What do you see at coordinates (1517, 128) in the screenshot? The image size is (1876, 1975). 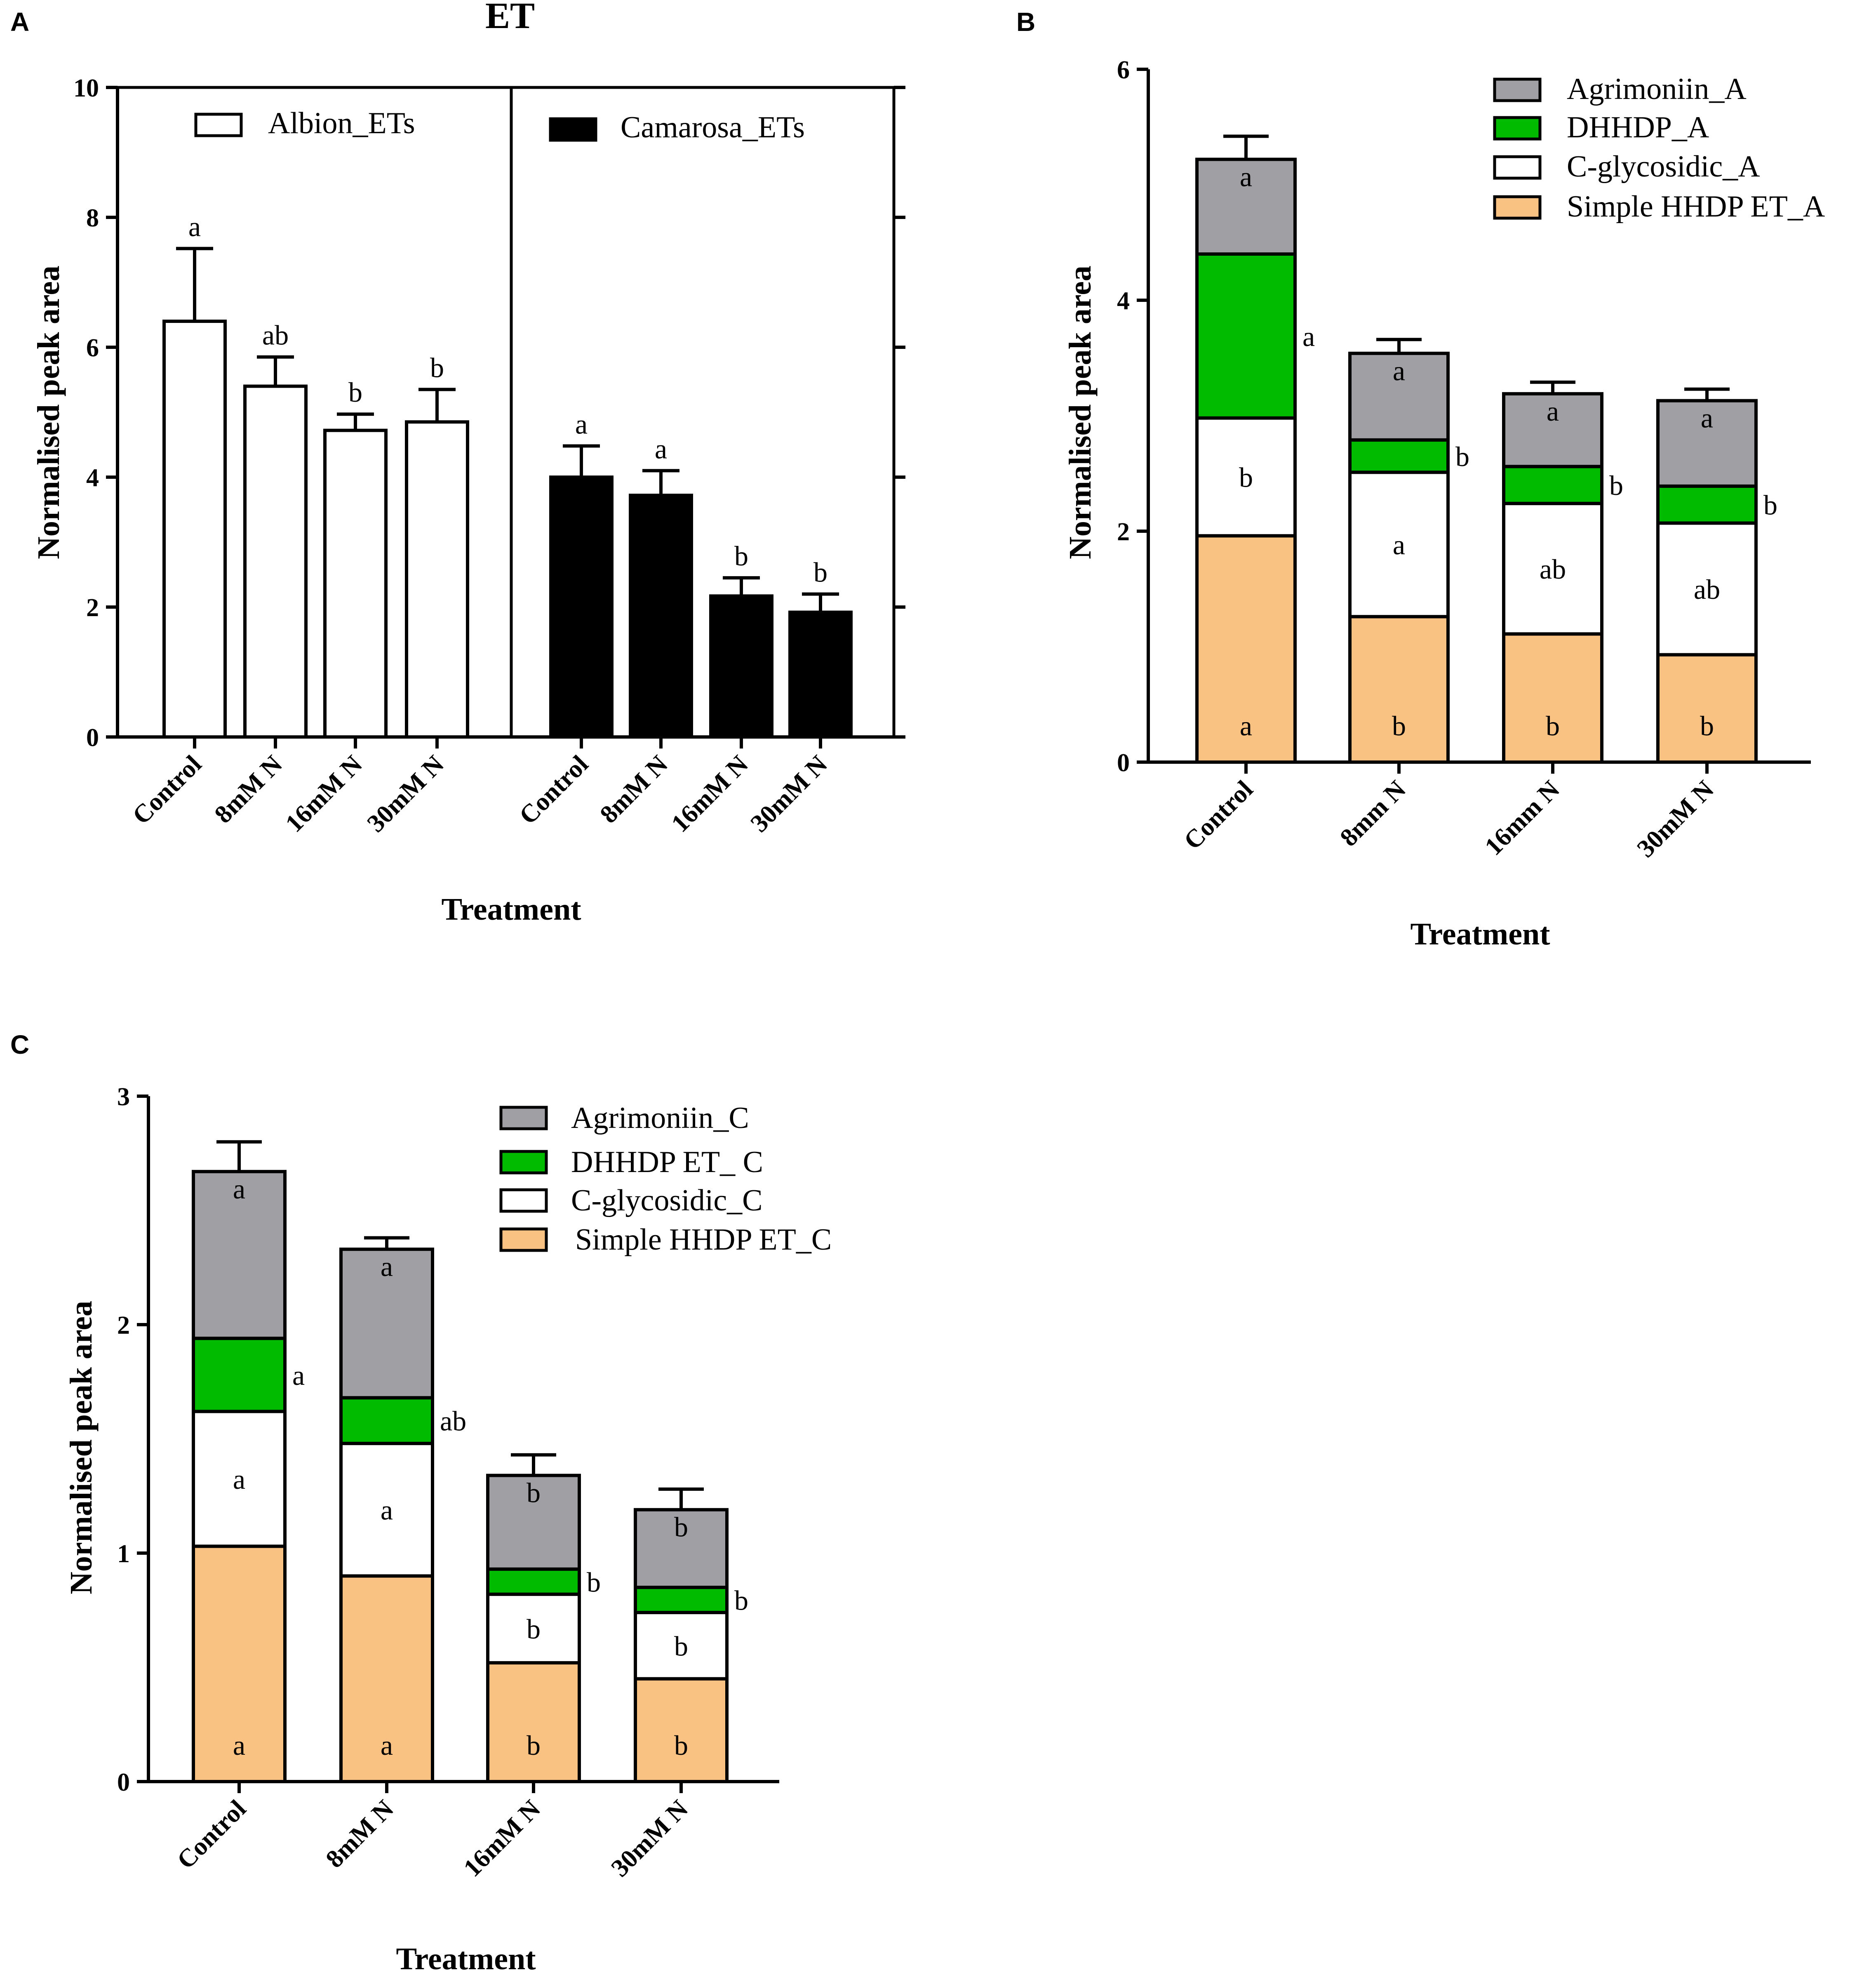 I see `legend-swatch-dhhdp-a` at bounding box center [1517, 128].